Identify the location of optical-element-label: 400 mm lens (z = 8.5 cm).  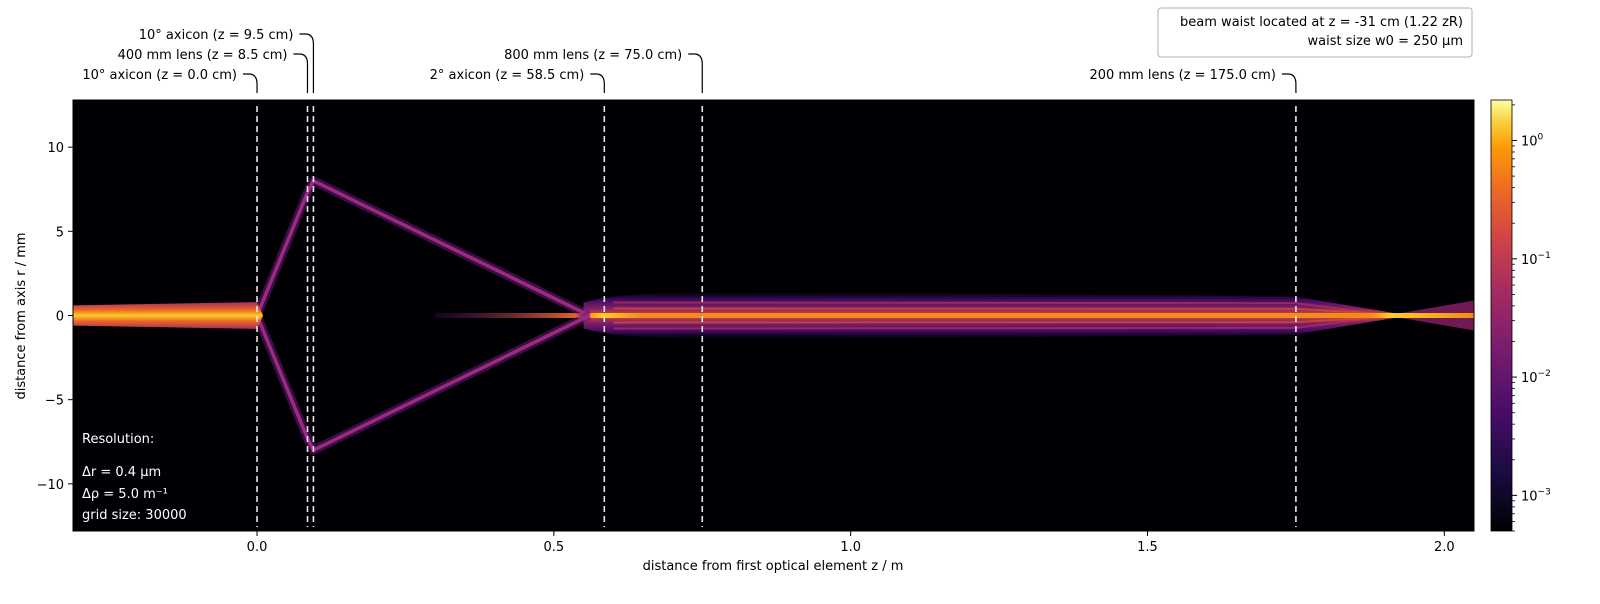
(203, 55).